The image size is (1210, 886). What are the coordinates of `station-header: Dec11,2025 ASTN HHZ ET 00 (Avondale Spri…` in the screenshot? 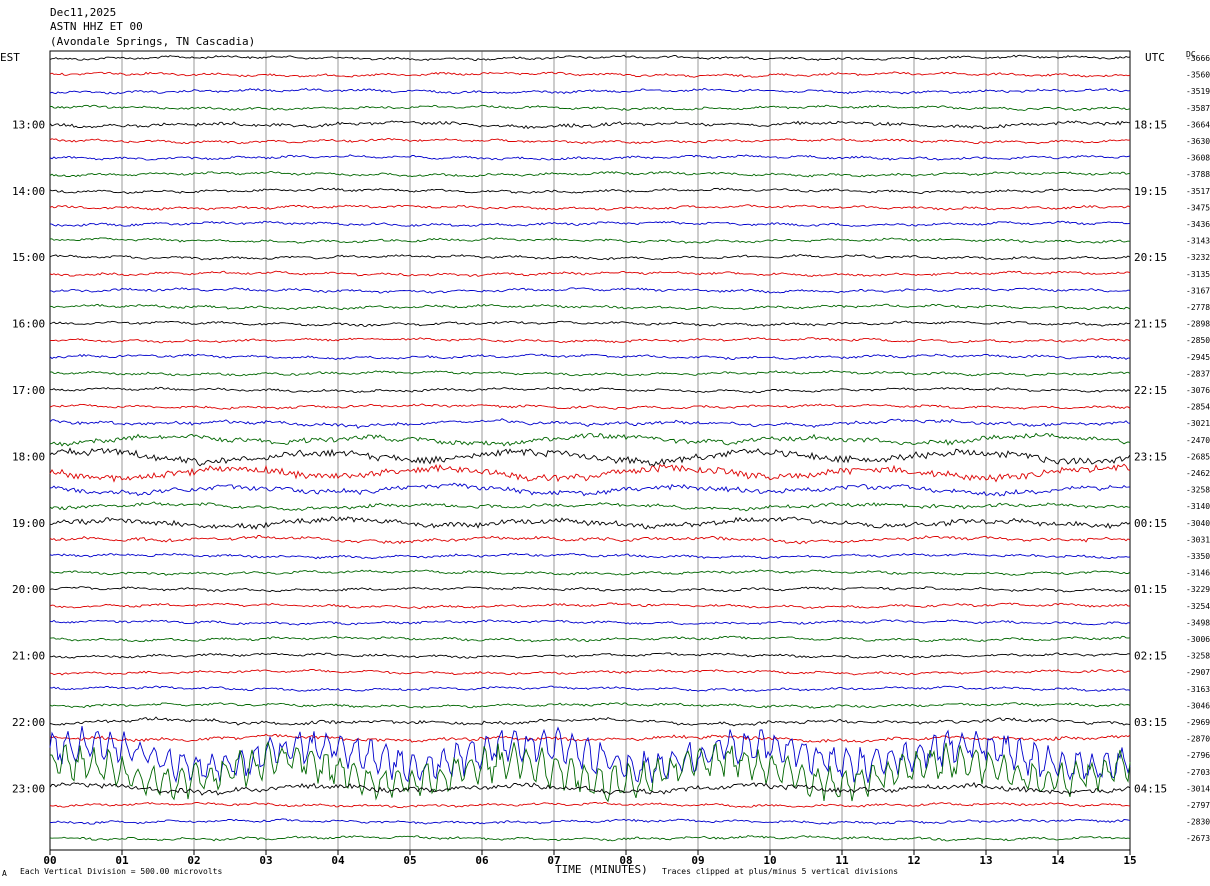 It's located at (152, 27).